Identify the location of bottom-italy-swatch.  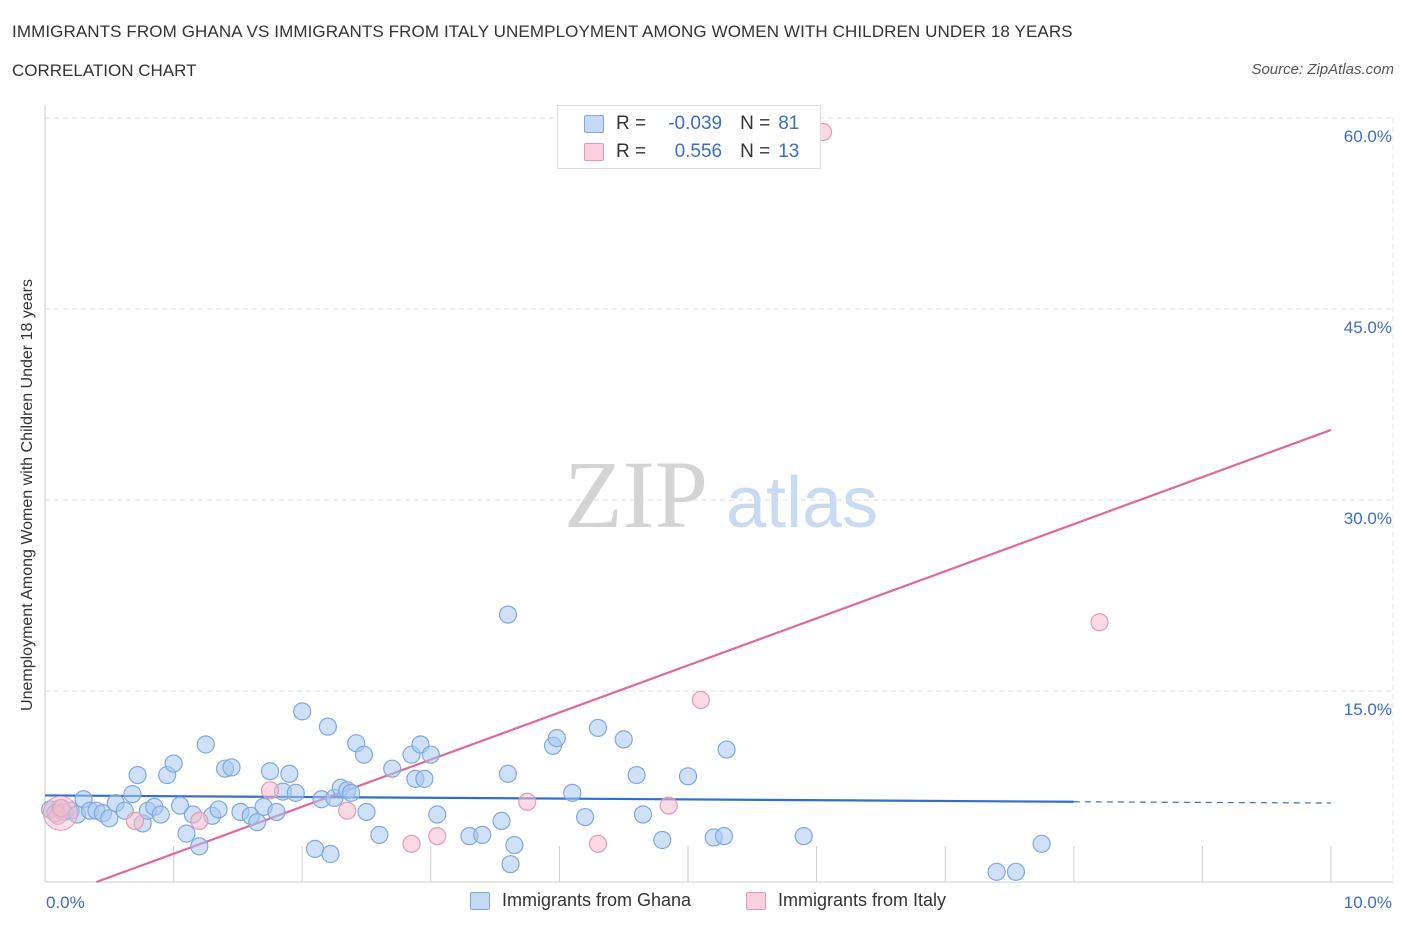
(756, 900).